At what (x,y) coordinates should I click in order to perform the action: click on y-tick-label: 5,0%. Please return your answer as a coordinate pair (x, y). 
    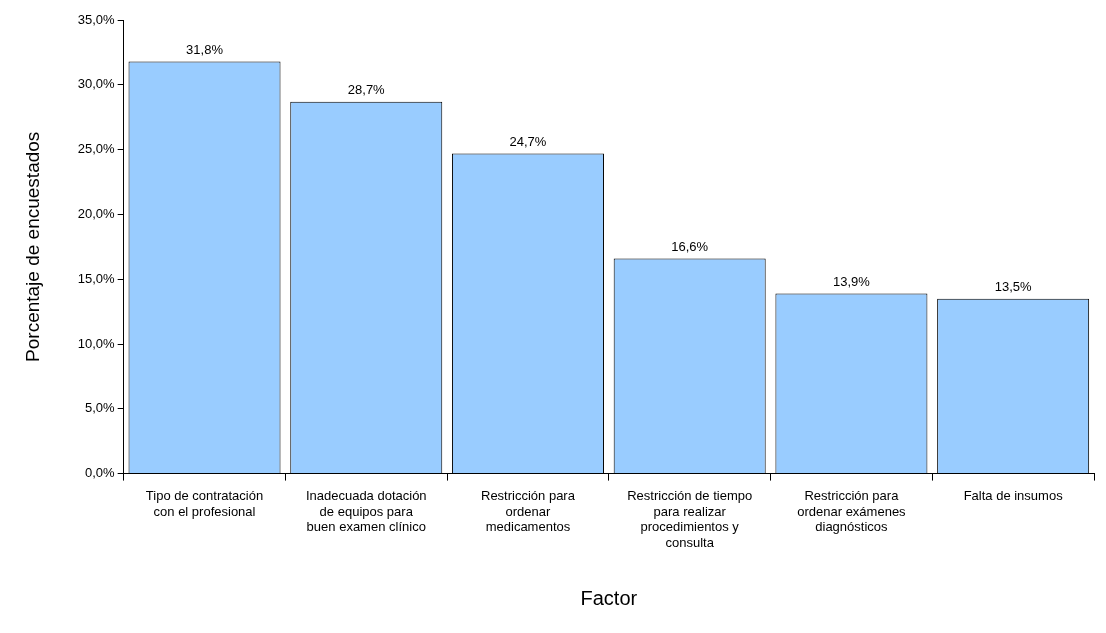
    Looking at the image, I should click on (100, 408).